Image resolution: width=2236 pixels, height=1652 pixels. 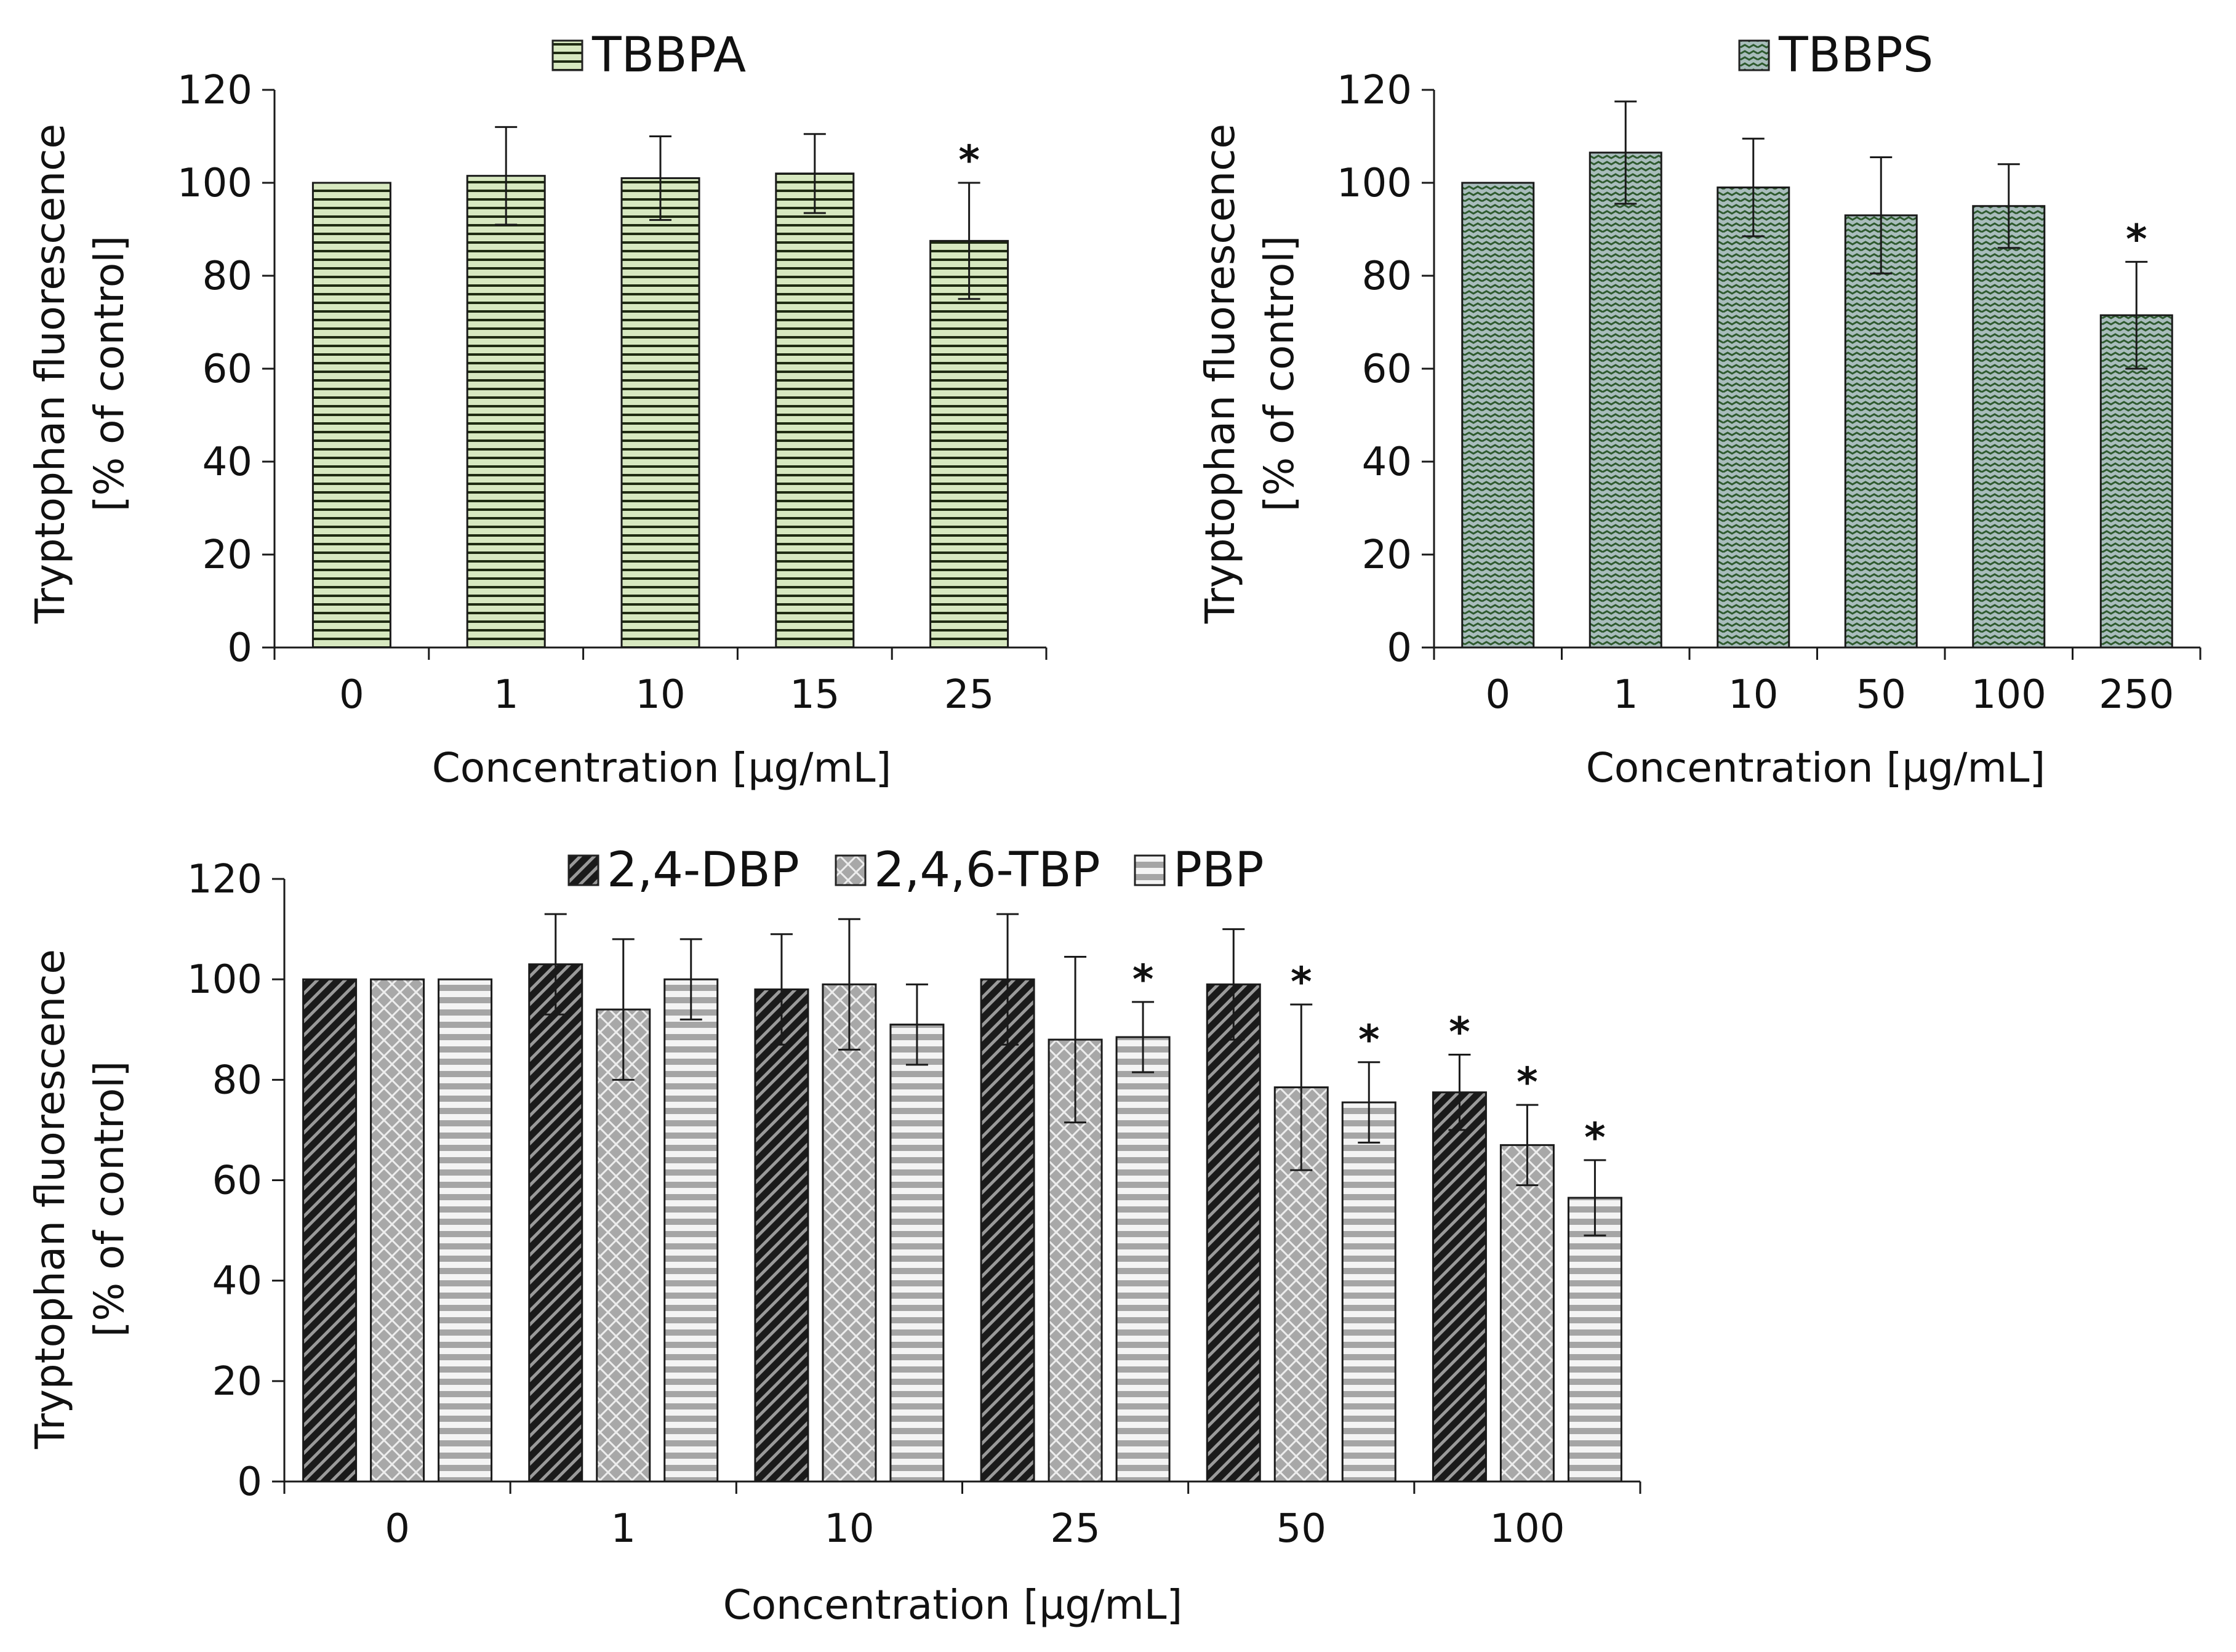 I want to click on legend-tbbpa: TBBPA, so click(x=648, y=55).